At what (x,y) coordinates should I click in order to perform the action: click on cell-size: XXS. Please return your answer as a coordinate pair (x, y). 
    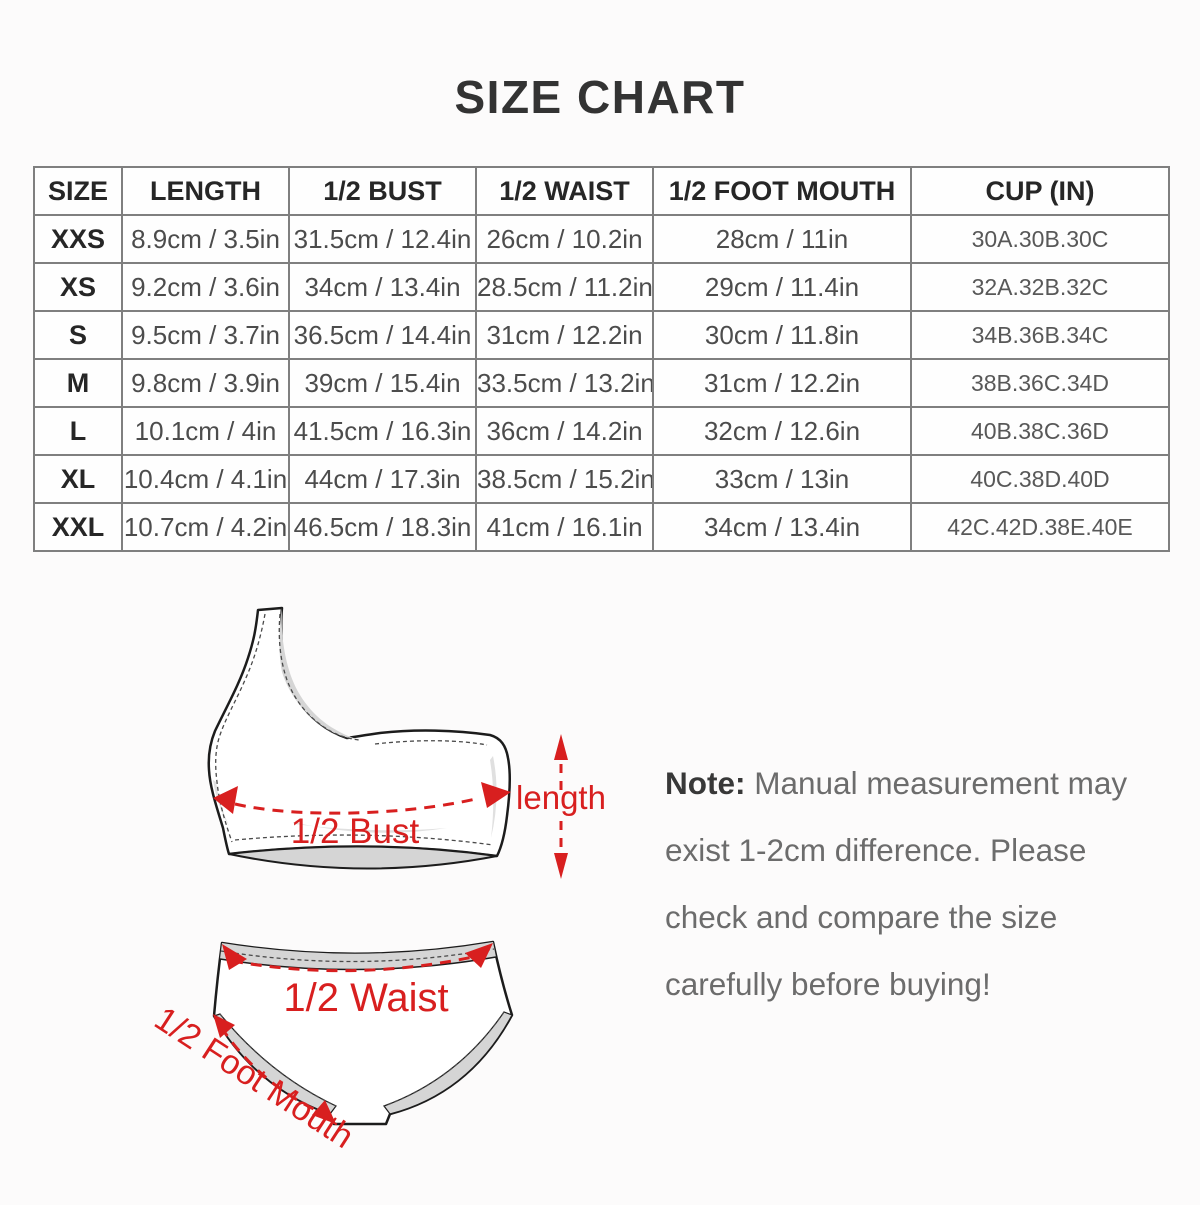
    Looking at the image, I should click on (78, 239).